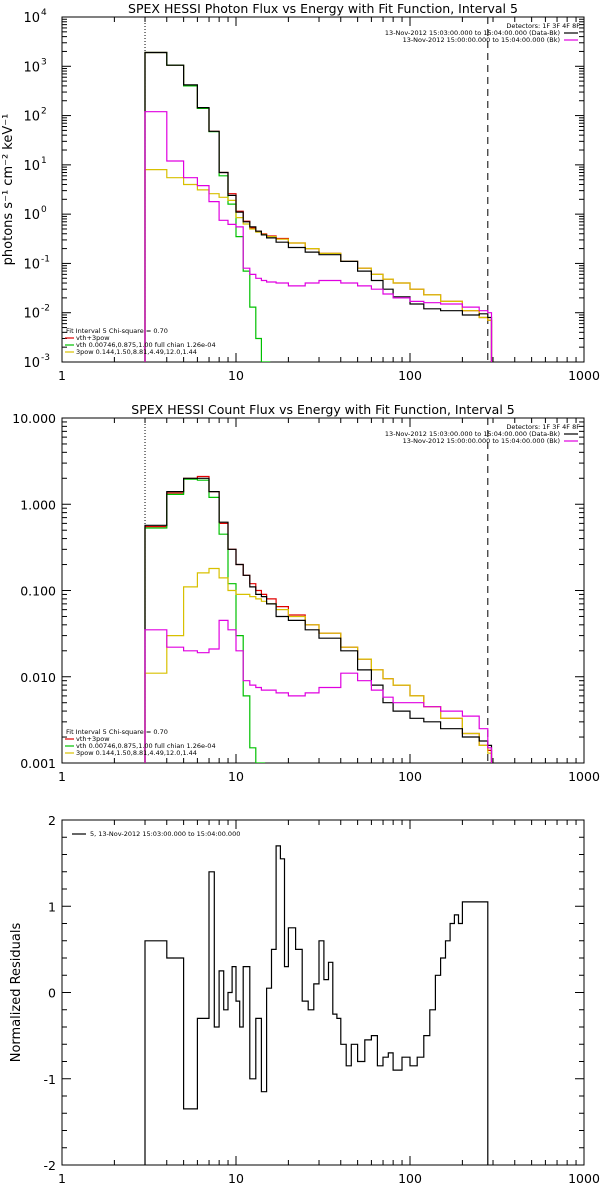 Image resolution: width=600 pixels, height=1200 pixels. I want to click on y-tick-exponent: 3, so click(44, 62).